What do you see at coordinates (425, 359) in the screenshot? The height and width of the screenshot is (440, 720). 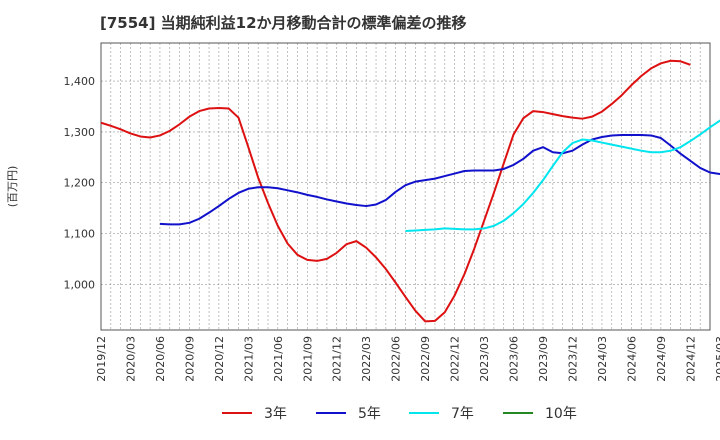 I see `x-tick-label: 2022/09` at bounding box center [425, 359].